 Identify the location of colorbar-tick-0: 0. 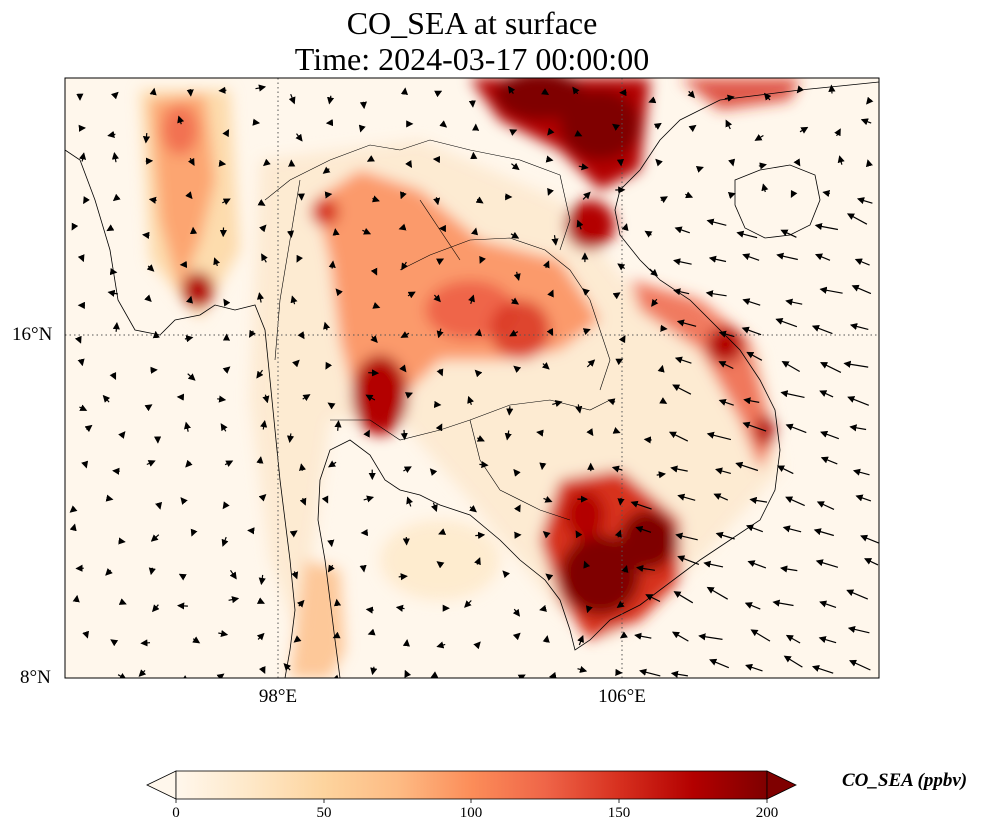
(176, 813).